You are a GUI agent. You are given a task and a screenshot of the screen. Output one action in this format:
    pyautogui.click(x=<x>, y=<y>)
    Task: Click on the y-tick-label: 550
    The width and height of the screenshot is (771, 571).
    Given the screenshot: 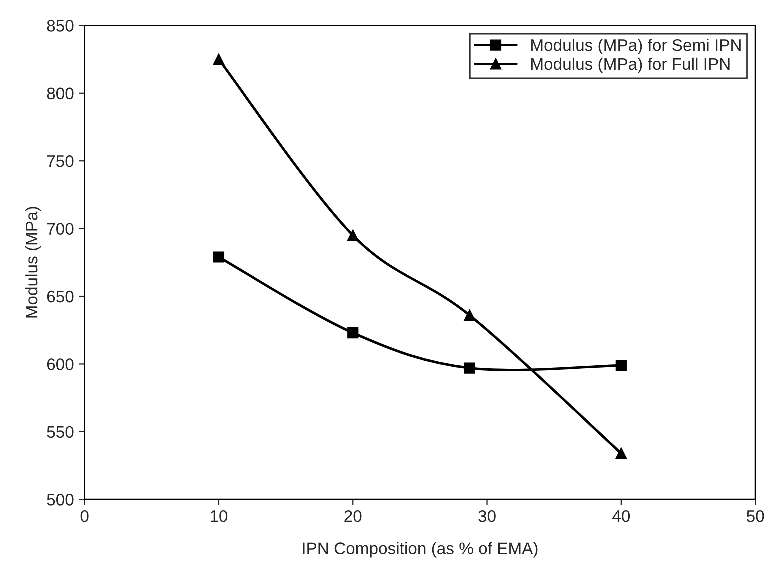 What is the action you would take?
    pyautogui.click(x=60, y=432)
    